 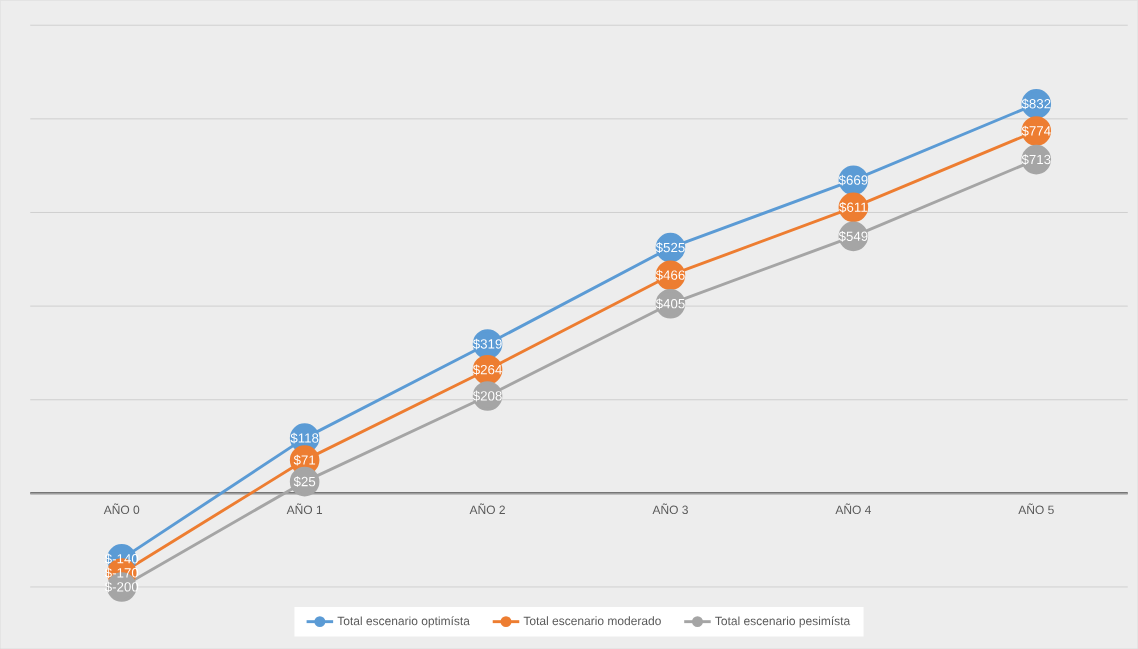 What do you see at coordinates (670, 275) in the screenshot?
I see `data-label: $466` at bounding box center [670, 275].